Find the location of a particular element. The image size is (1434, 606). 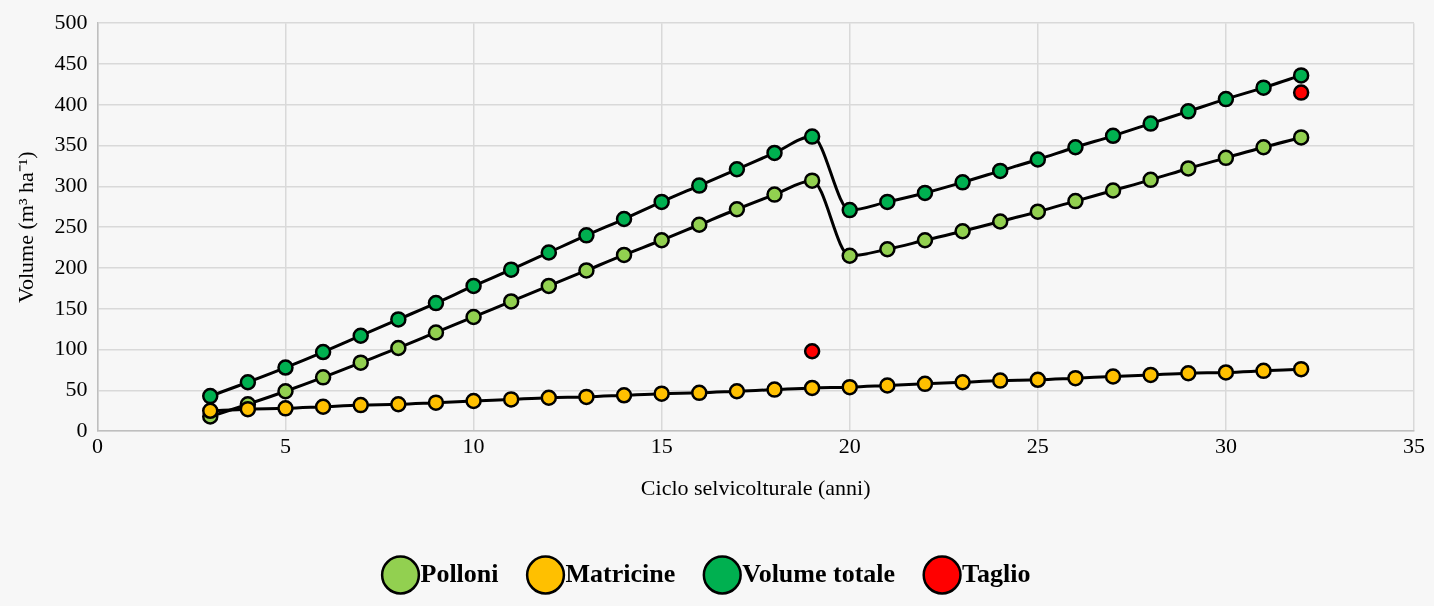

x-tick-label: 10 is located at coordinates (473, 446).